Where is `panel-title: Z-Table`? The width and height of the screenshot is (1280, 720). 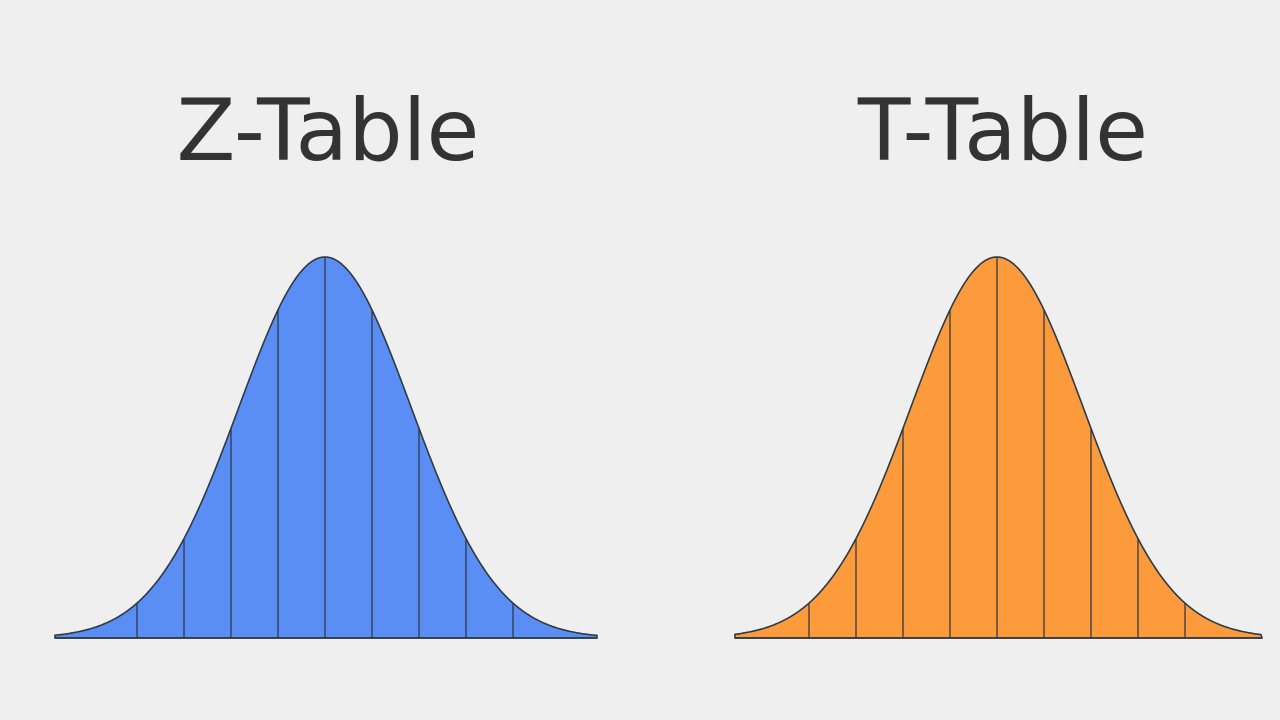 panel-title: Z-Table is located at coordinates (328, 131).